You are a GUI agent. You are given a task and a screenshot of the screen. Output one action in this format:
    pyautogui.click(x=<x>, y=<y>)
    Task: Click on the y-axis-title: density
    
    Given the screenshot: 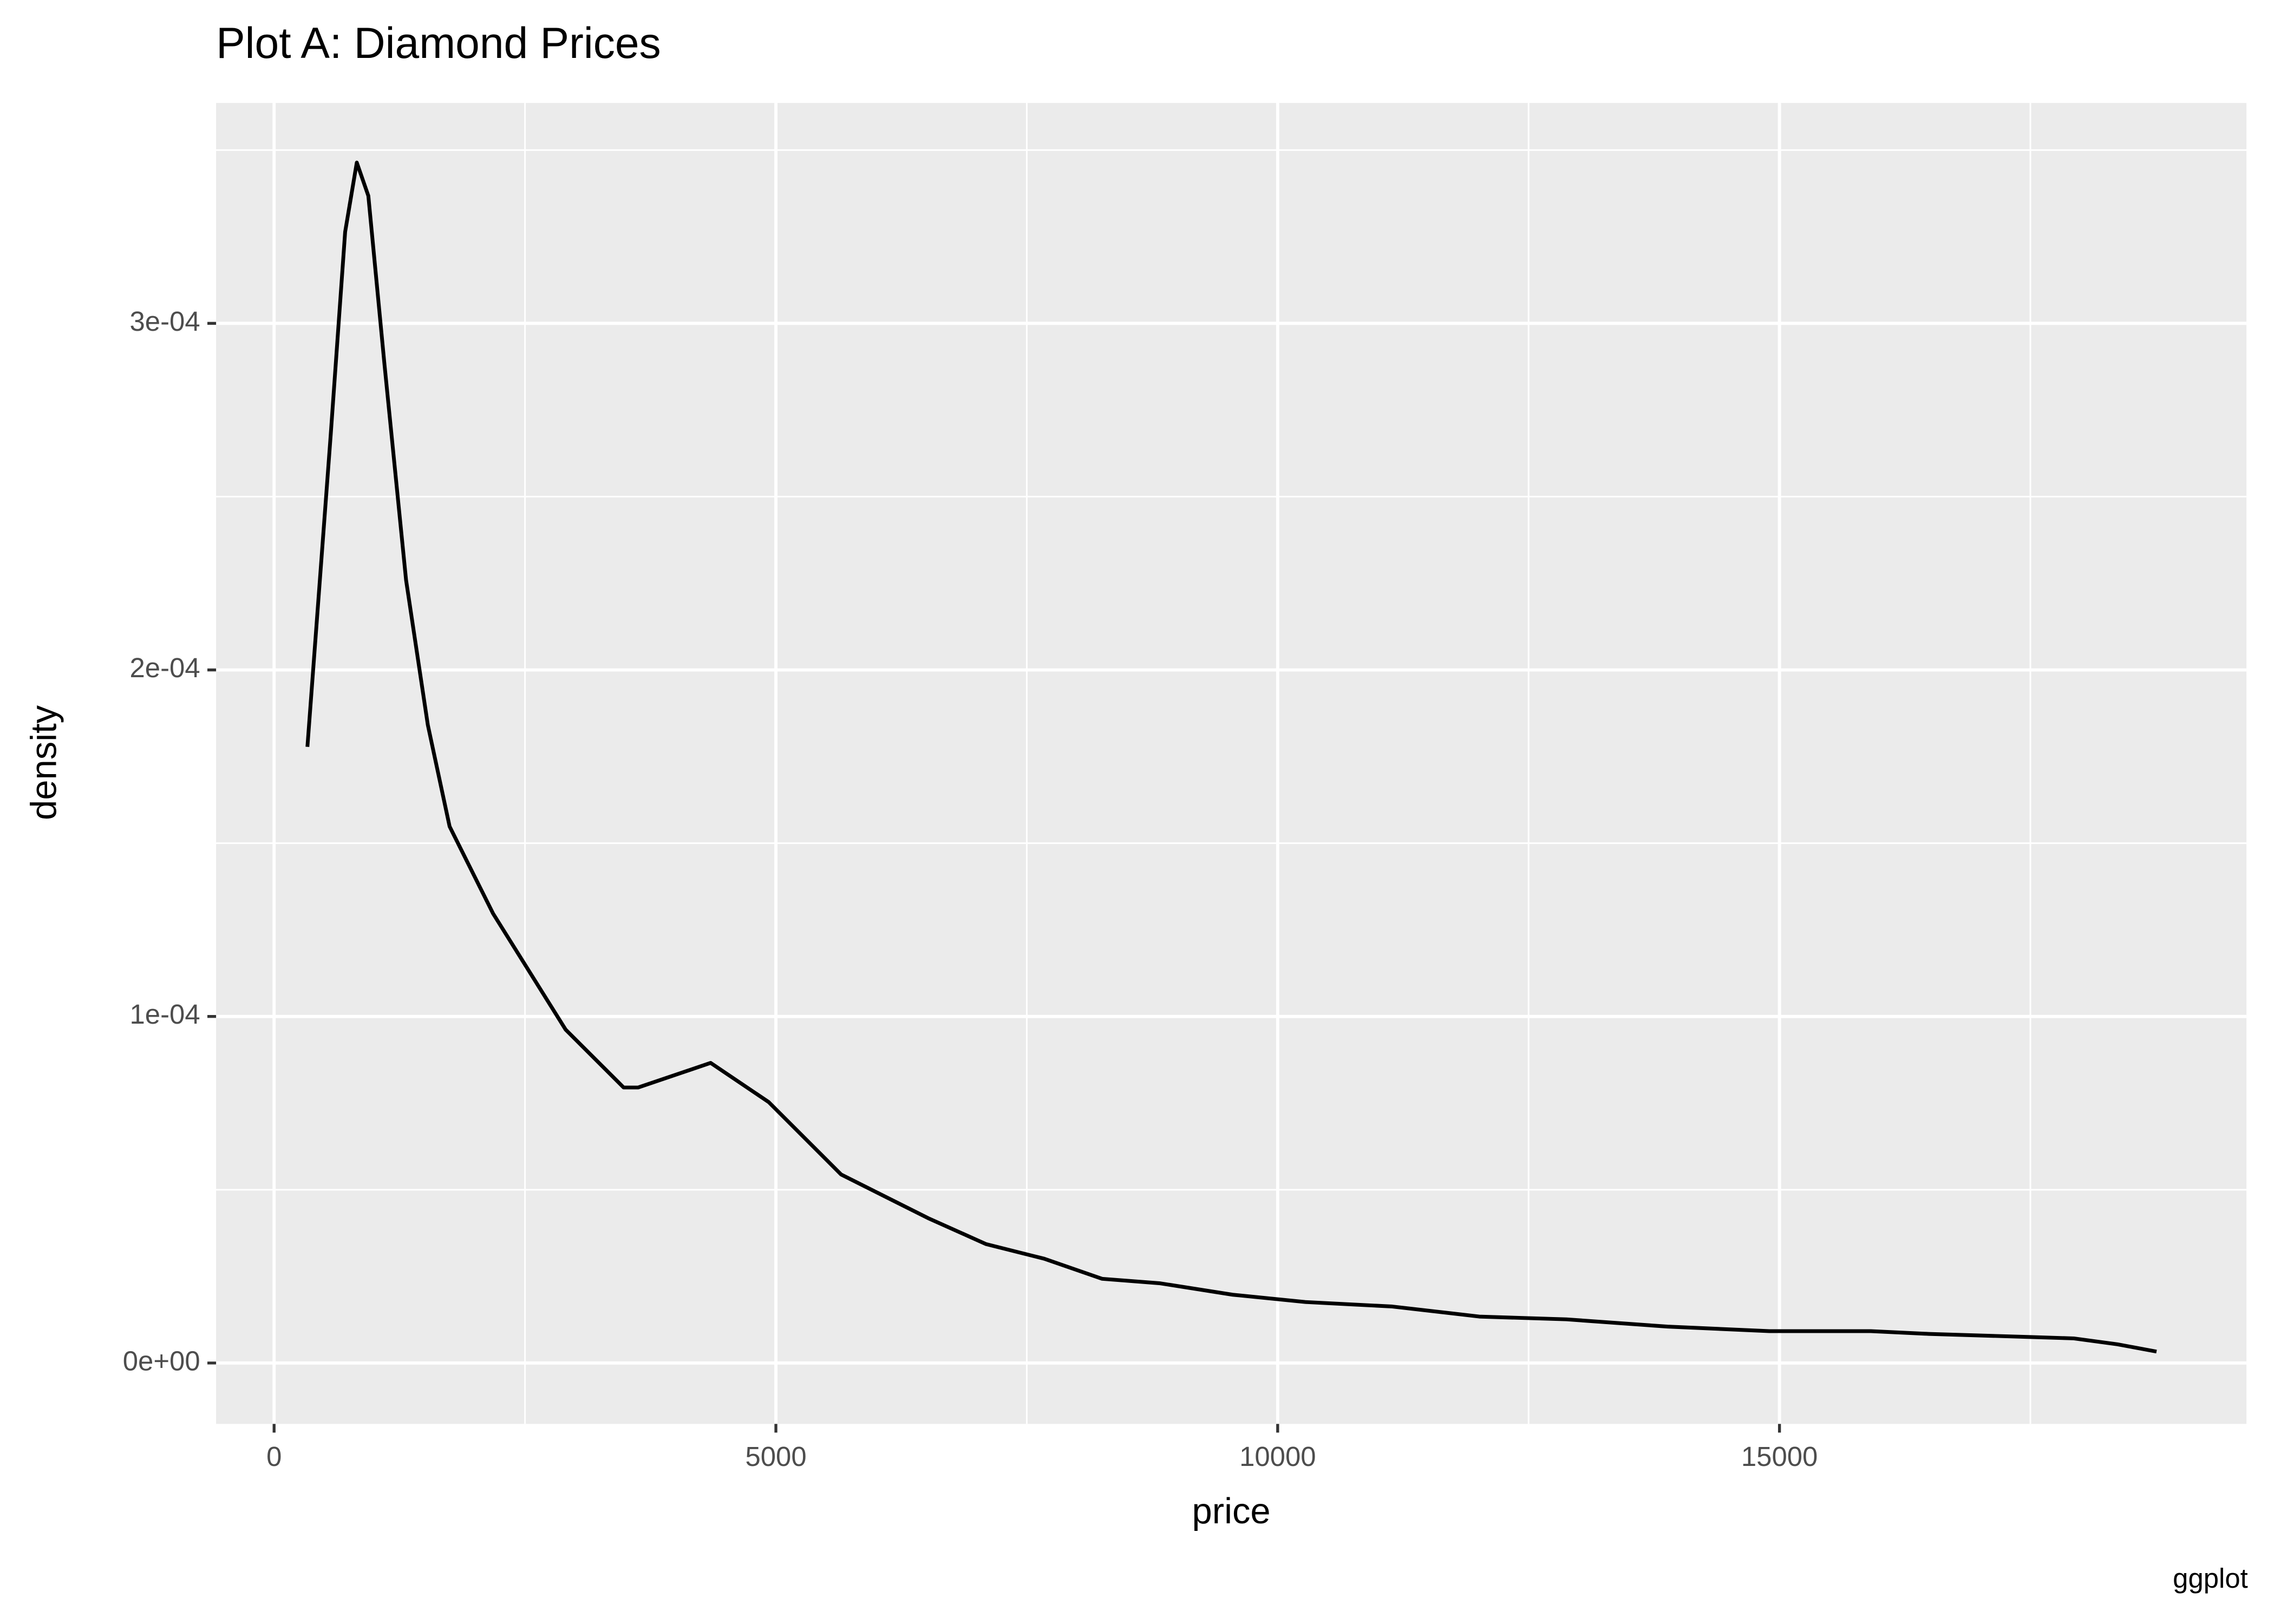 What is the action you would take?
    pyautogui.click(x=44, y=763)
    